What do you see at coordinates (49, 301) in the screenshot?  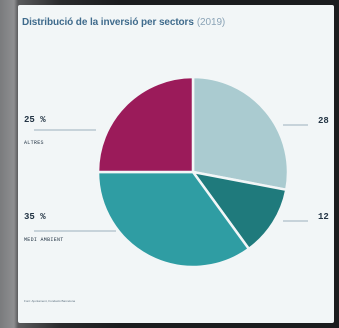 I see `chart-source: Font: Ajuntament, Fundació Barcelona` at bounding box center [49, 301].